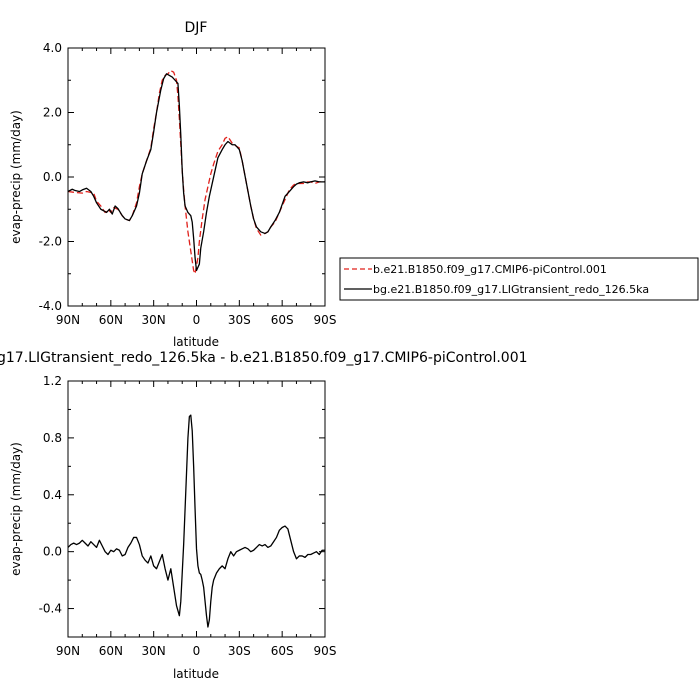 This screenshot has width=700, height=700. Describe the element at coordinates (154, 320) in the screenshot. I see `top-chart-x-tick-label: 30N` at that location.